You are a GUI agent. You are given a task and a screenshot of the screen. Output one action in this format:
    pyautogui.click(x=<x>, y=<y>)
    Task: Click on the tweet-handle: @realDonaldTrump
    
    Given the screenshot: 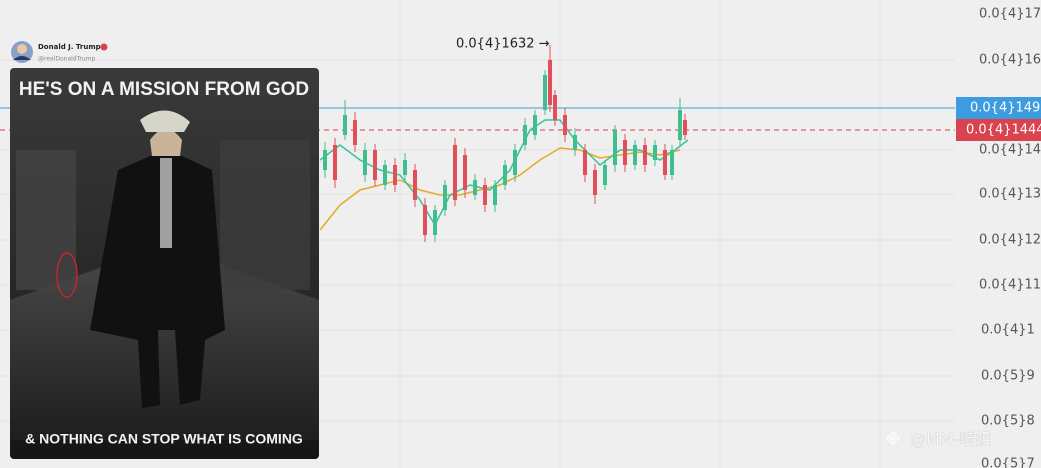 What is the action you would take?
    pyautogui.click(x=67, y=59)
    